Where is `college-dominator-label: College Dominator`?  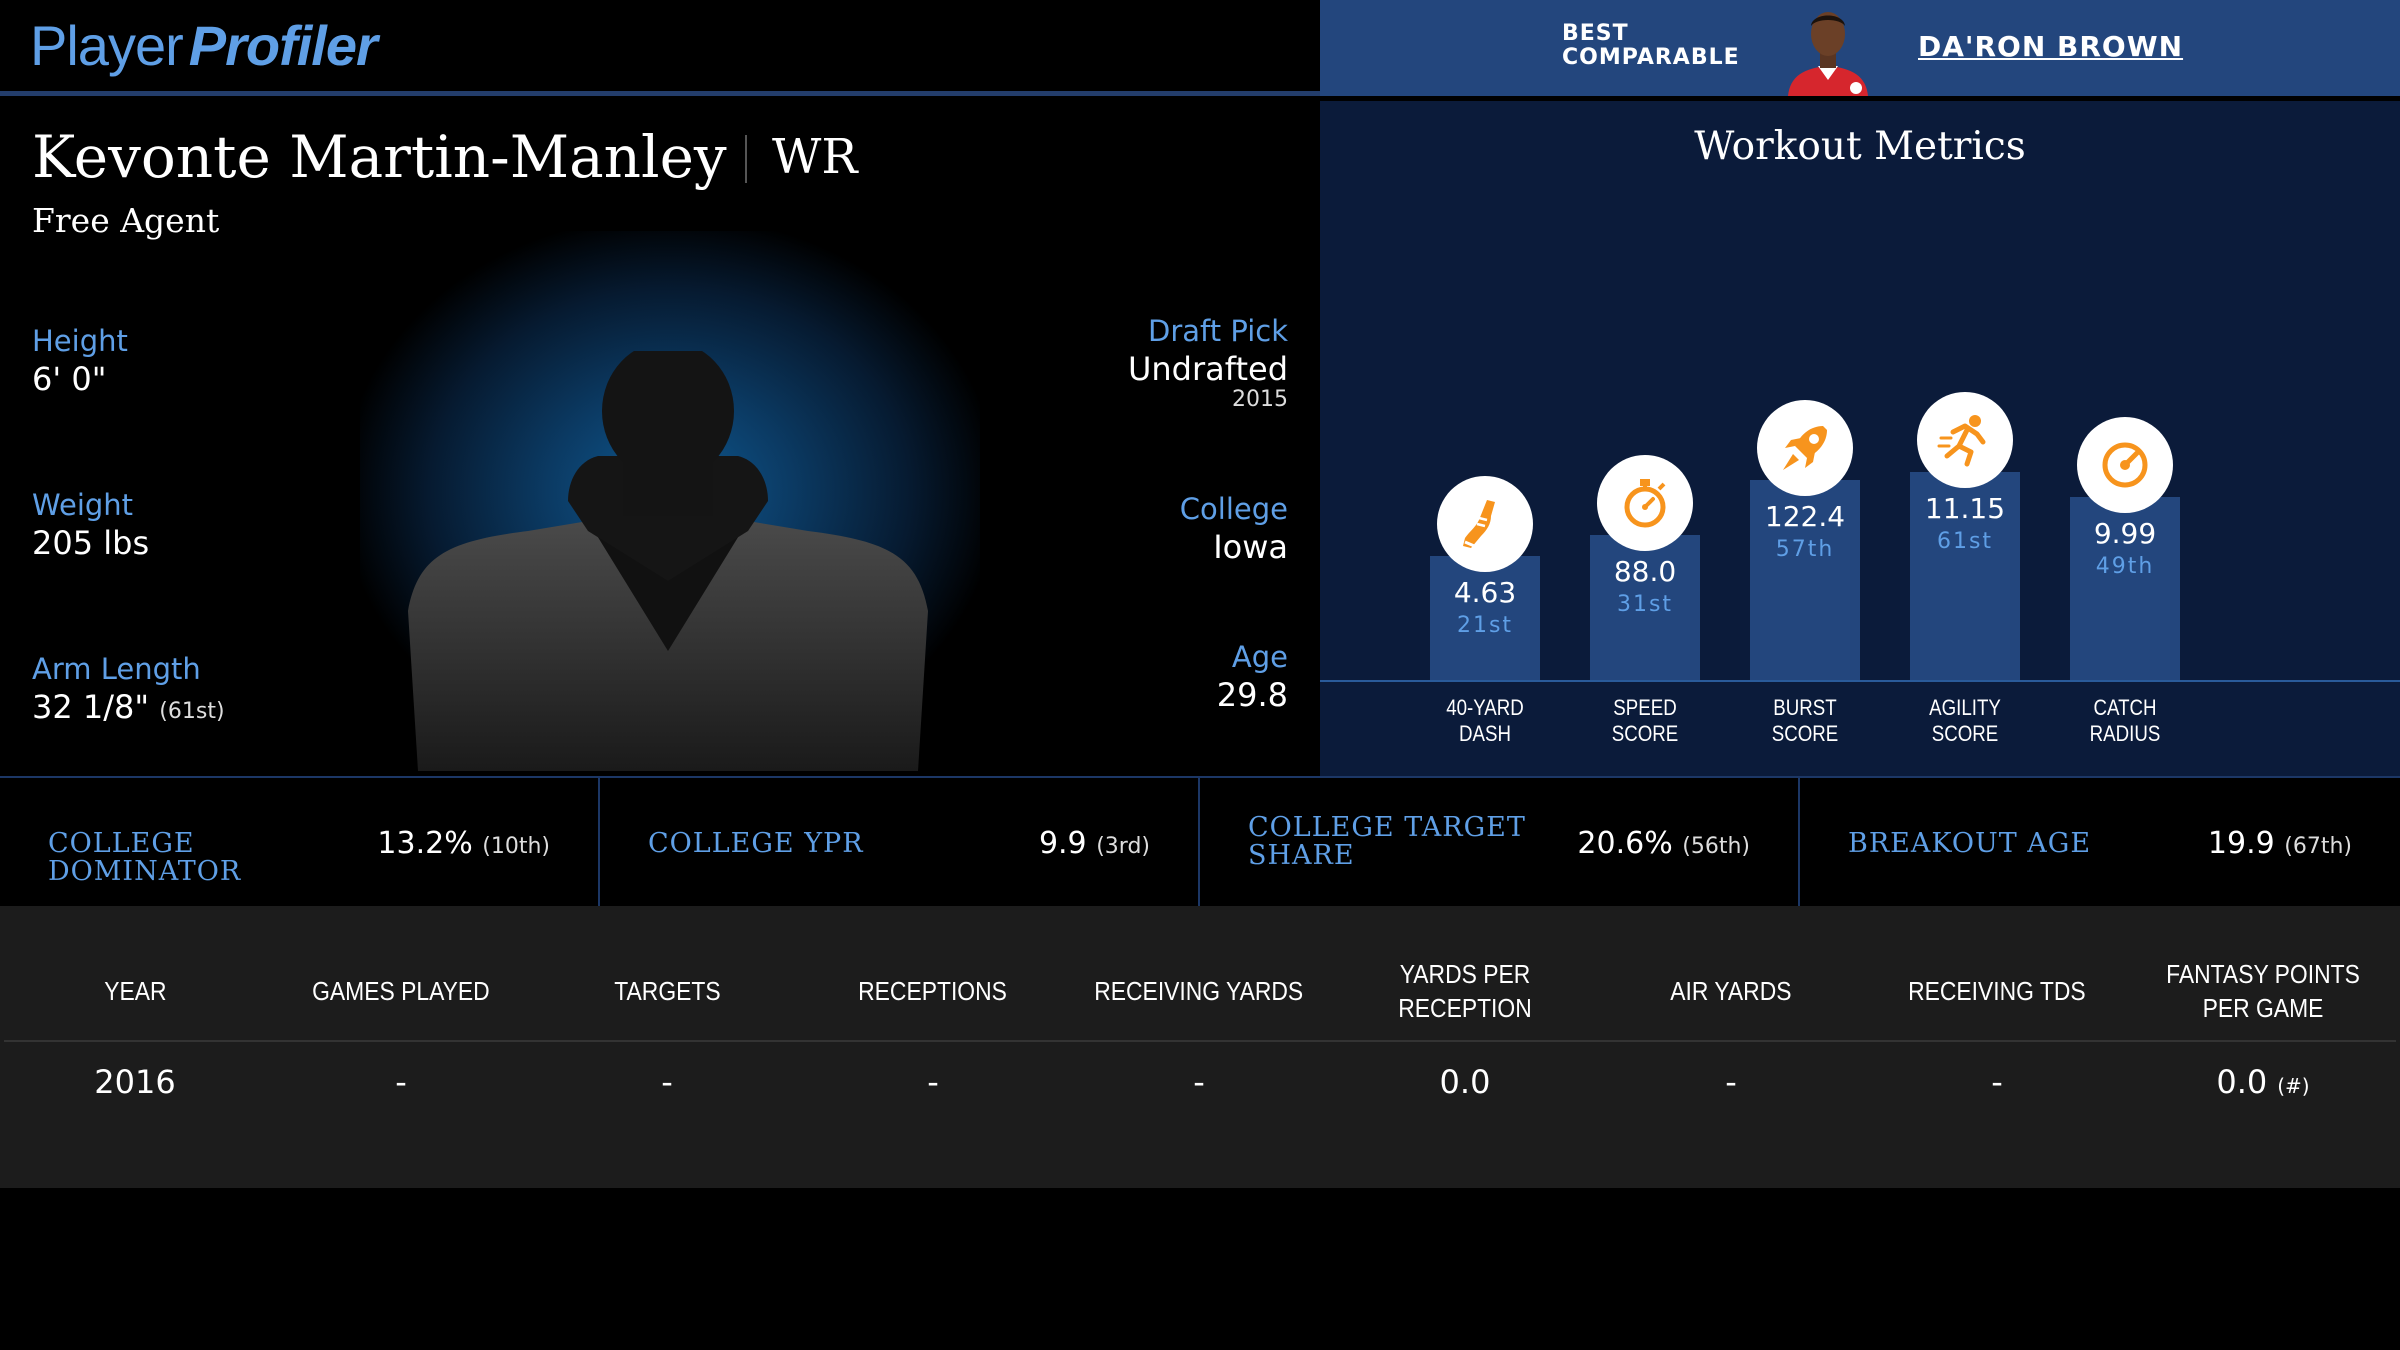
college-dominator-label: College Dominator is located at coordinates (145, 857).